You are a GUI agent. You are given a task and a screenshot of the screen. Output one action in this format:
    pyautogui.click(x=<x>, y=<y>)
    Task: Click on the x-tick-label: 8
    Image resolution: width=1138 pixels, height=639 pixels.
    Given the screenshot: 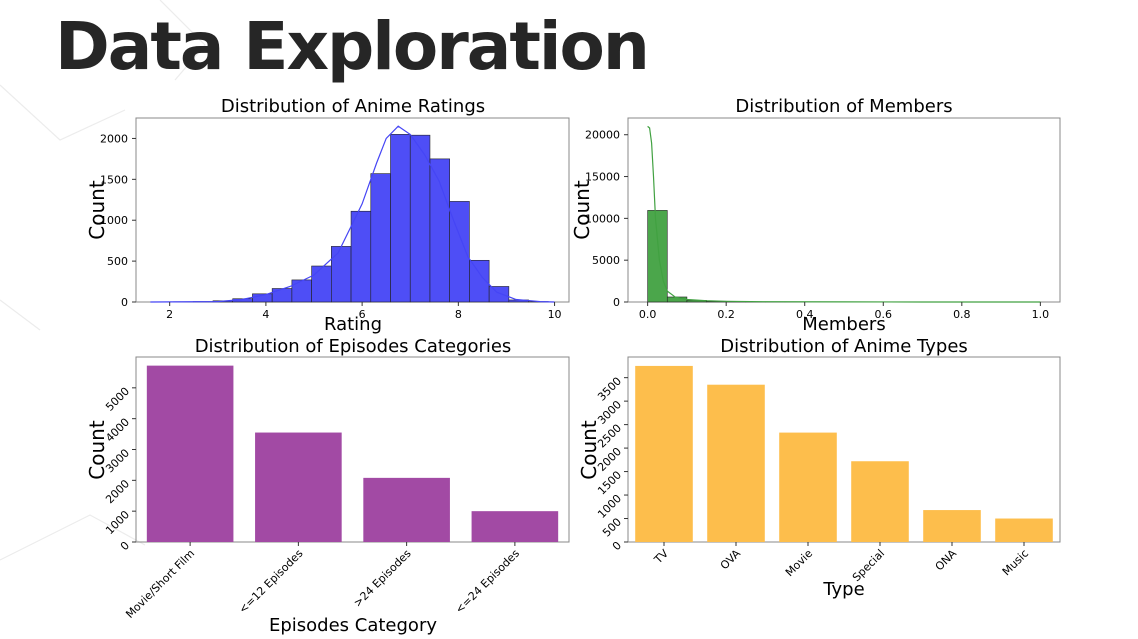 What is the action you would take?
    pyautogui.click(x=458, y=314)
    